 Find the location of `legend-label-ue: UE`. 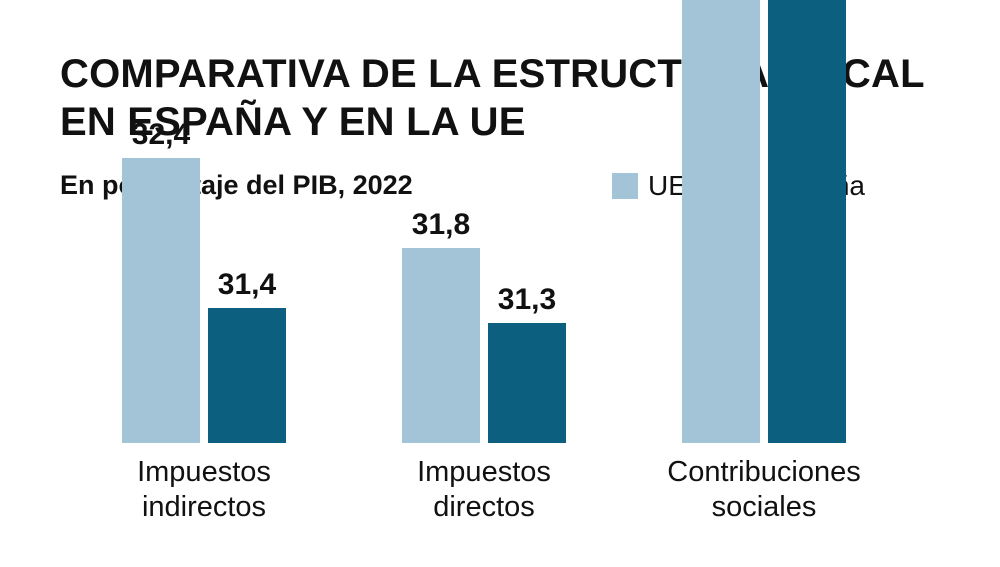

legend-label-ue: UE is located at coordinates (667, 185).